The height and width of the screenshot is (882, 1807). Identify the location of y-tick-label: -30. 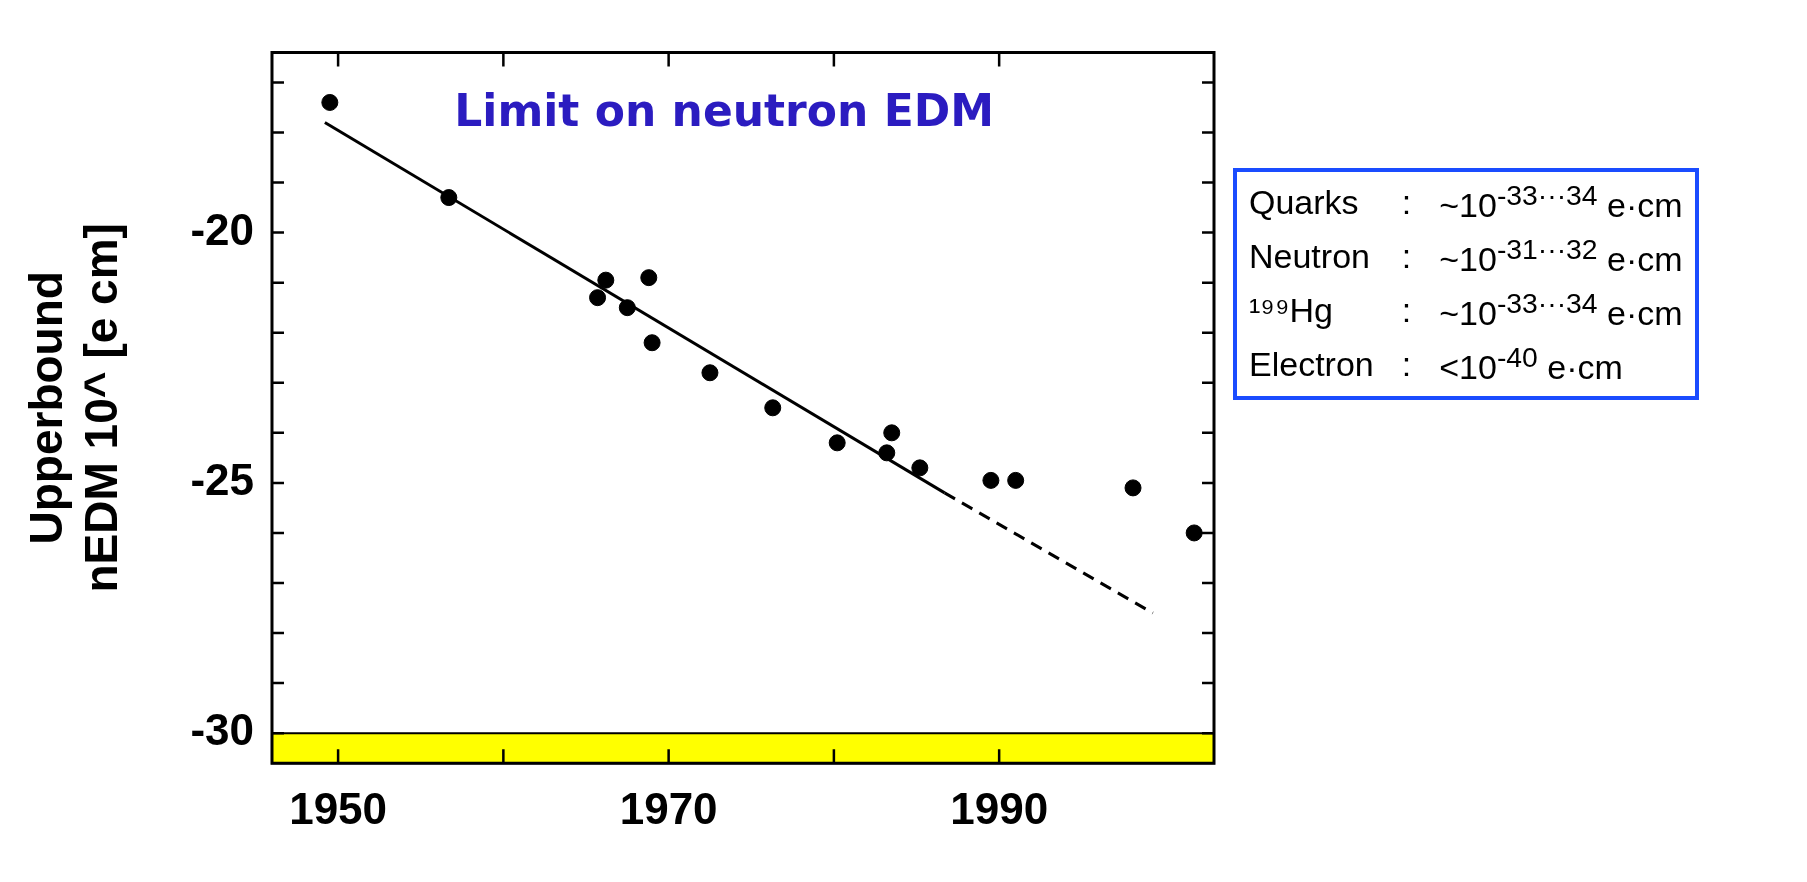
(222, 730).